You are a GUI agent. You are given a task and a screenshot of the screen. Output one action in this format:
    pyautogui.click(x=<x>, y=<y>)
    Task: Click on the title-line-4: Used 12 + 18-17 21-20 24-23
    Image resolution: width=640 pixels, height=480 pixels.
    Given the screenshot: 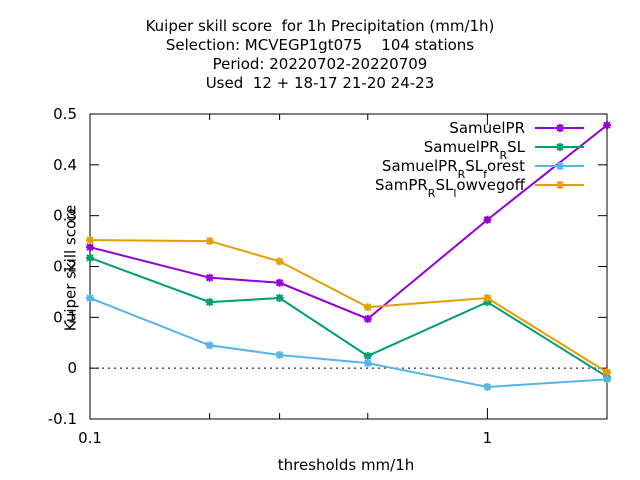 What is the action you would take?
    pyautogui.click(x=320, y=83)
    